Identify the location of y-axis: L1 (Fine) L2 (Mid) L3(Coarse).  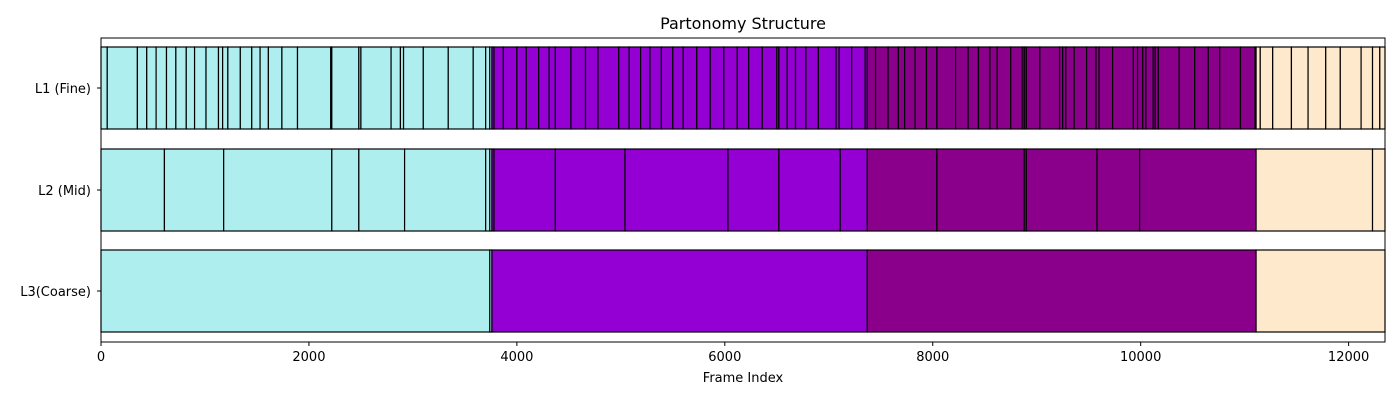
(60, 191).